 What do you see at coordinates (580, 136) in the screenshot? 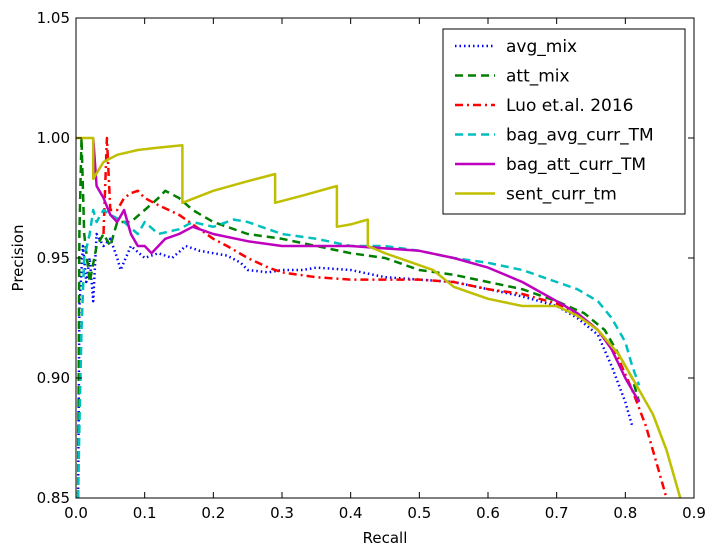
I see `legend-label-bag-avg-curr-tm: bag_avg_curr_TM` at bounding box center [580, 136].